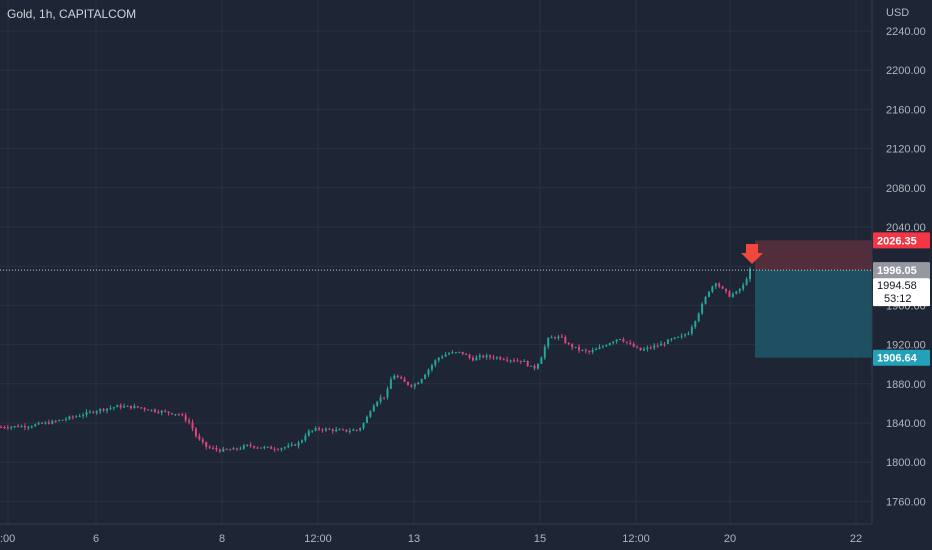 The image size is (932, 550). Describe the element at coordinates (813, 255) in the screenshot. I see `stop-loss-zone` at that location.